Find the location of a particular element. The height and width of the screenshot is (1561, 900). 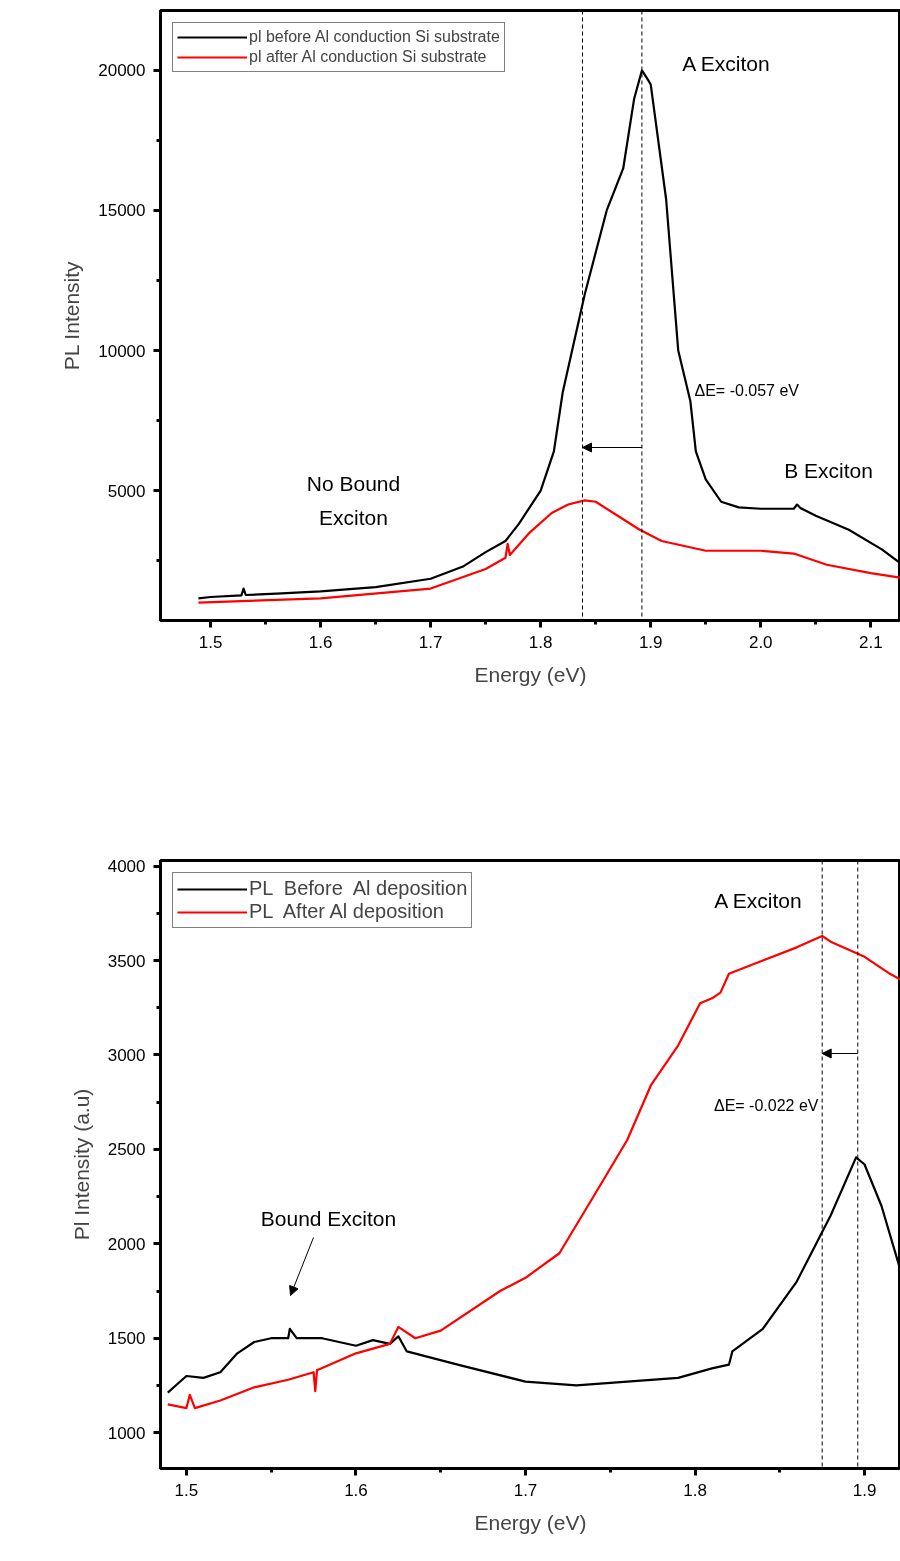

line-series is located at coordinates (548, 551).